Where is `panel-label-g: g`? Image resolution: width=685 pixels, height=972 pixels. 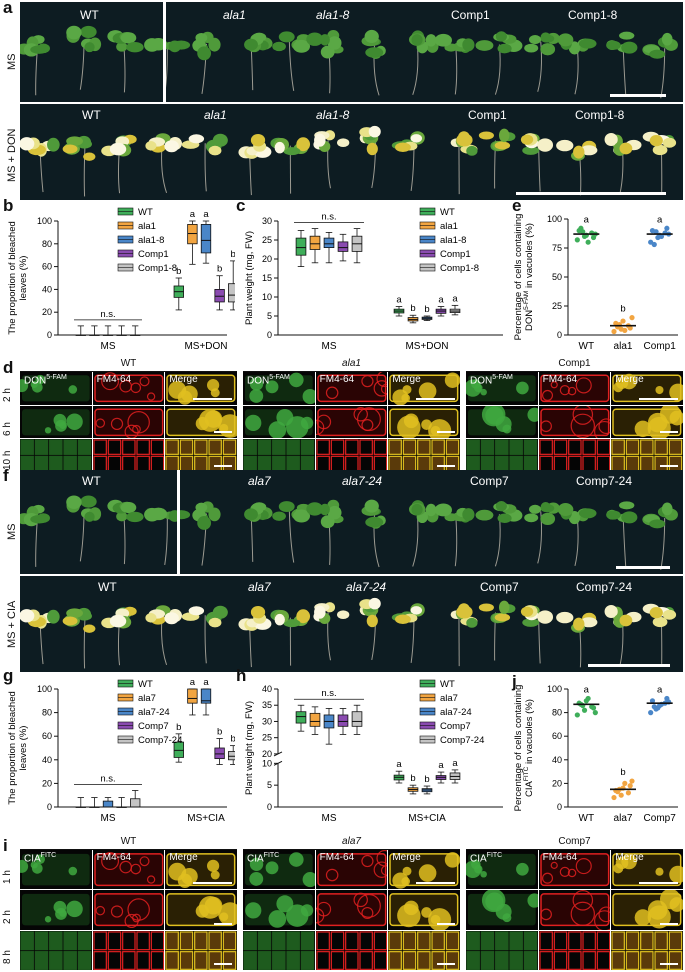 panel-label-g: g is located at coordinates (8, 675).